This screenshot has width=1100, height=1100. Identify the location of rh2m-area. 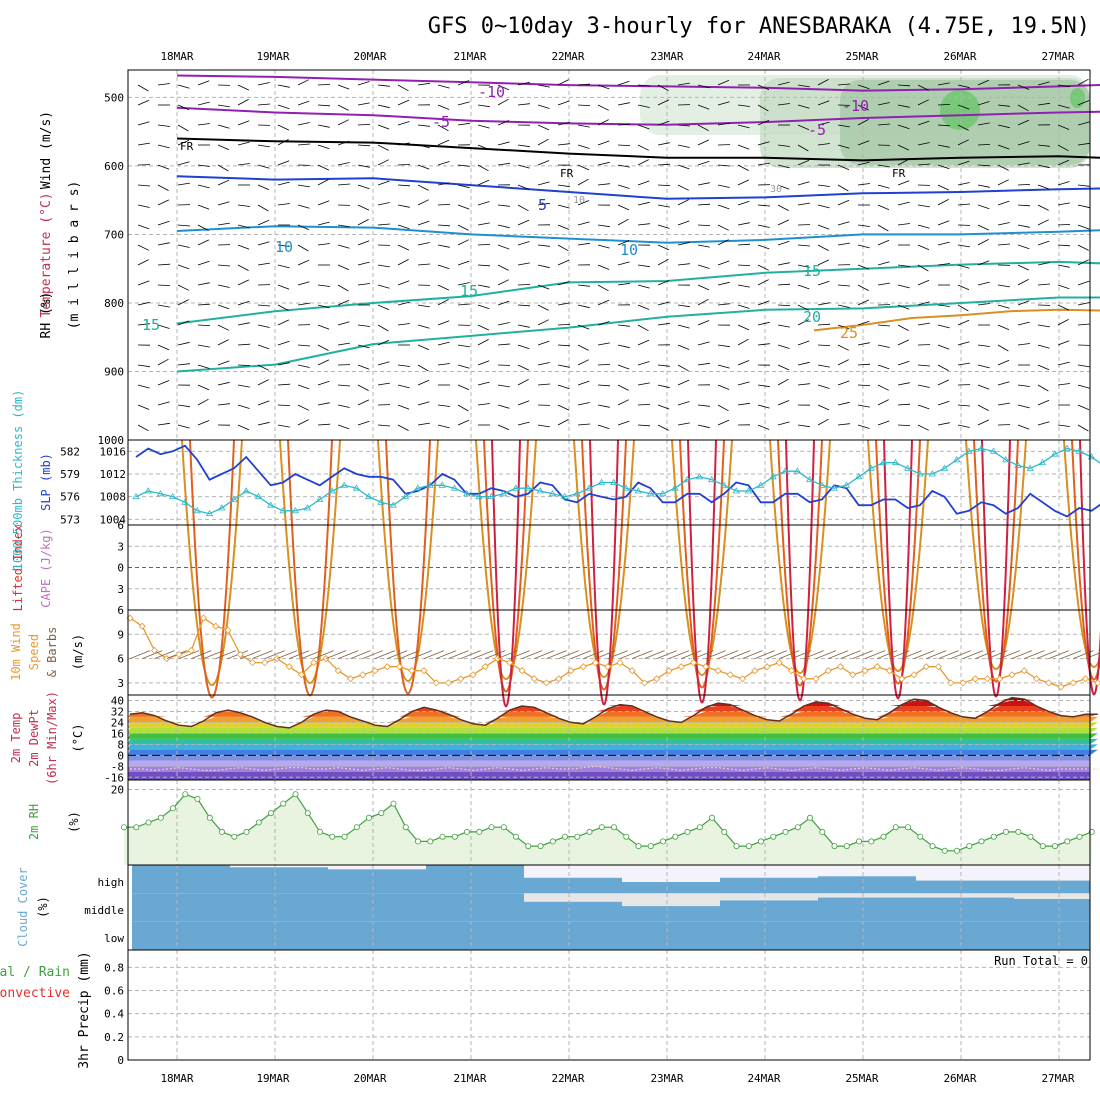
(608, 829).